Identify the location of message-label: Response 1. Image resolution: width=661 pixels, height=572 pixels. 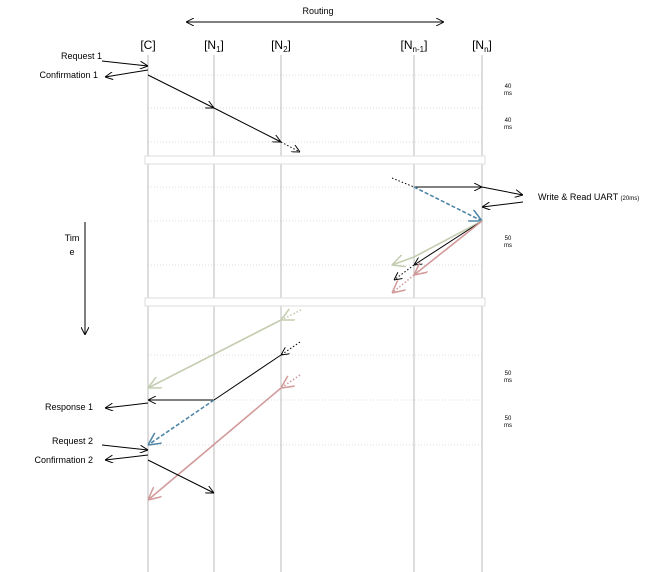
(69, 407).